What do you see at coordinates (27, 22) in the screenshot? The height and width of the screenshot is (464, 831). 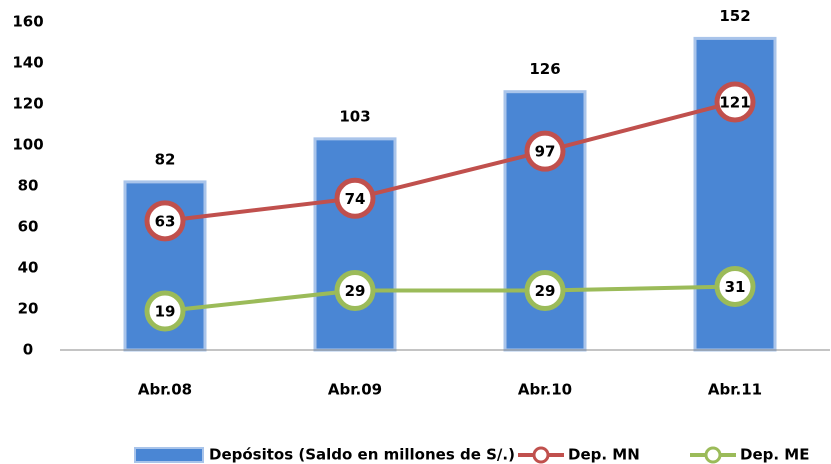 I see `y-tick-label: 160` at bounding box center [27, 22].